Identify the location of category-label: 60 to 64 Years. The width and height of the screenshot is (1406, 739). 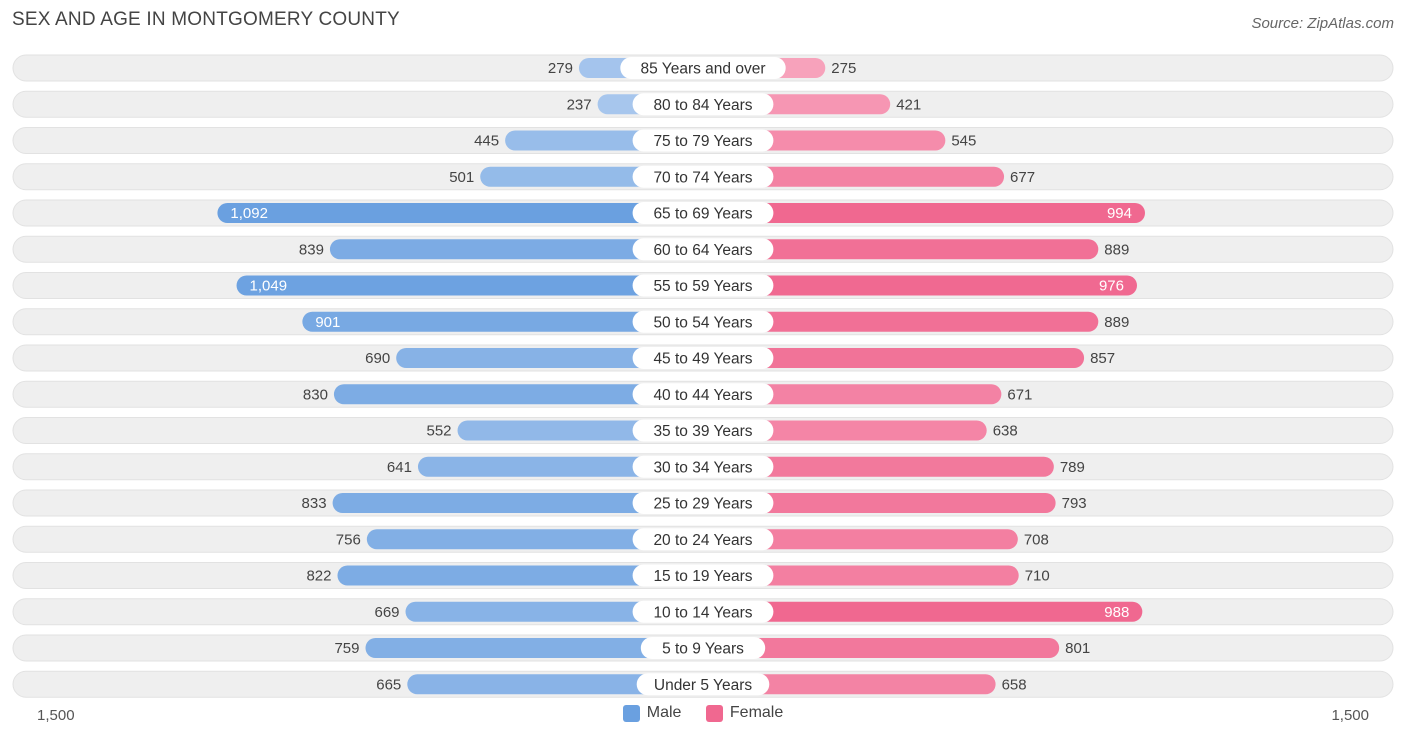
(702, 250).